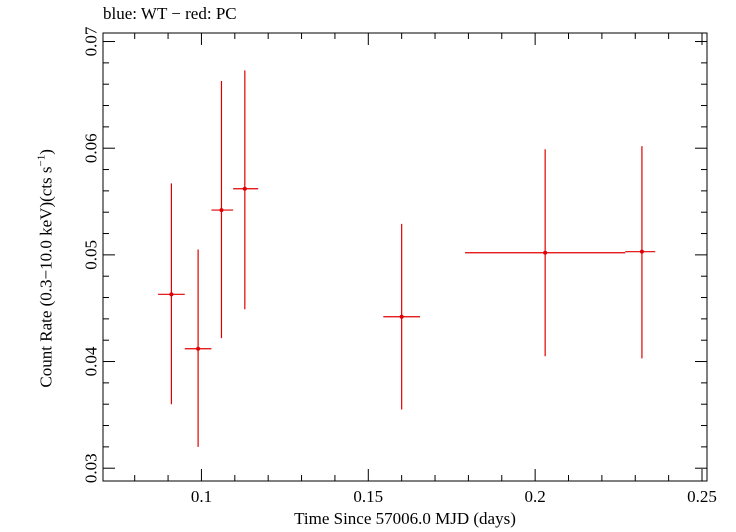  Describe the element at coordinates (201, 496) in the screenshot. I see `x-tick-label: 0.1` at that location.